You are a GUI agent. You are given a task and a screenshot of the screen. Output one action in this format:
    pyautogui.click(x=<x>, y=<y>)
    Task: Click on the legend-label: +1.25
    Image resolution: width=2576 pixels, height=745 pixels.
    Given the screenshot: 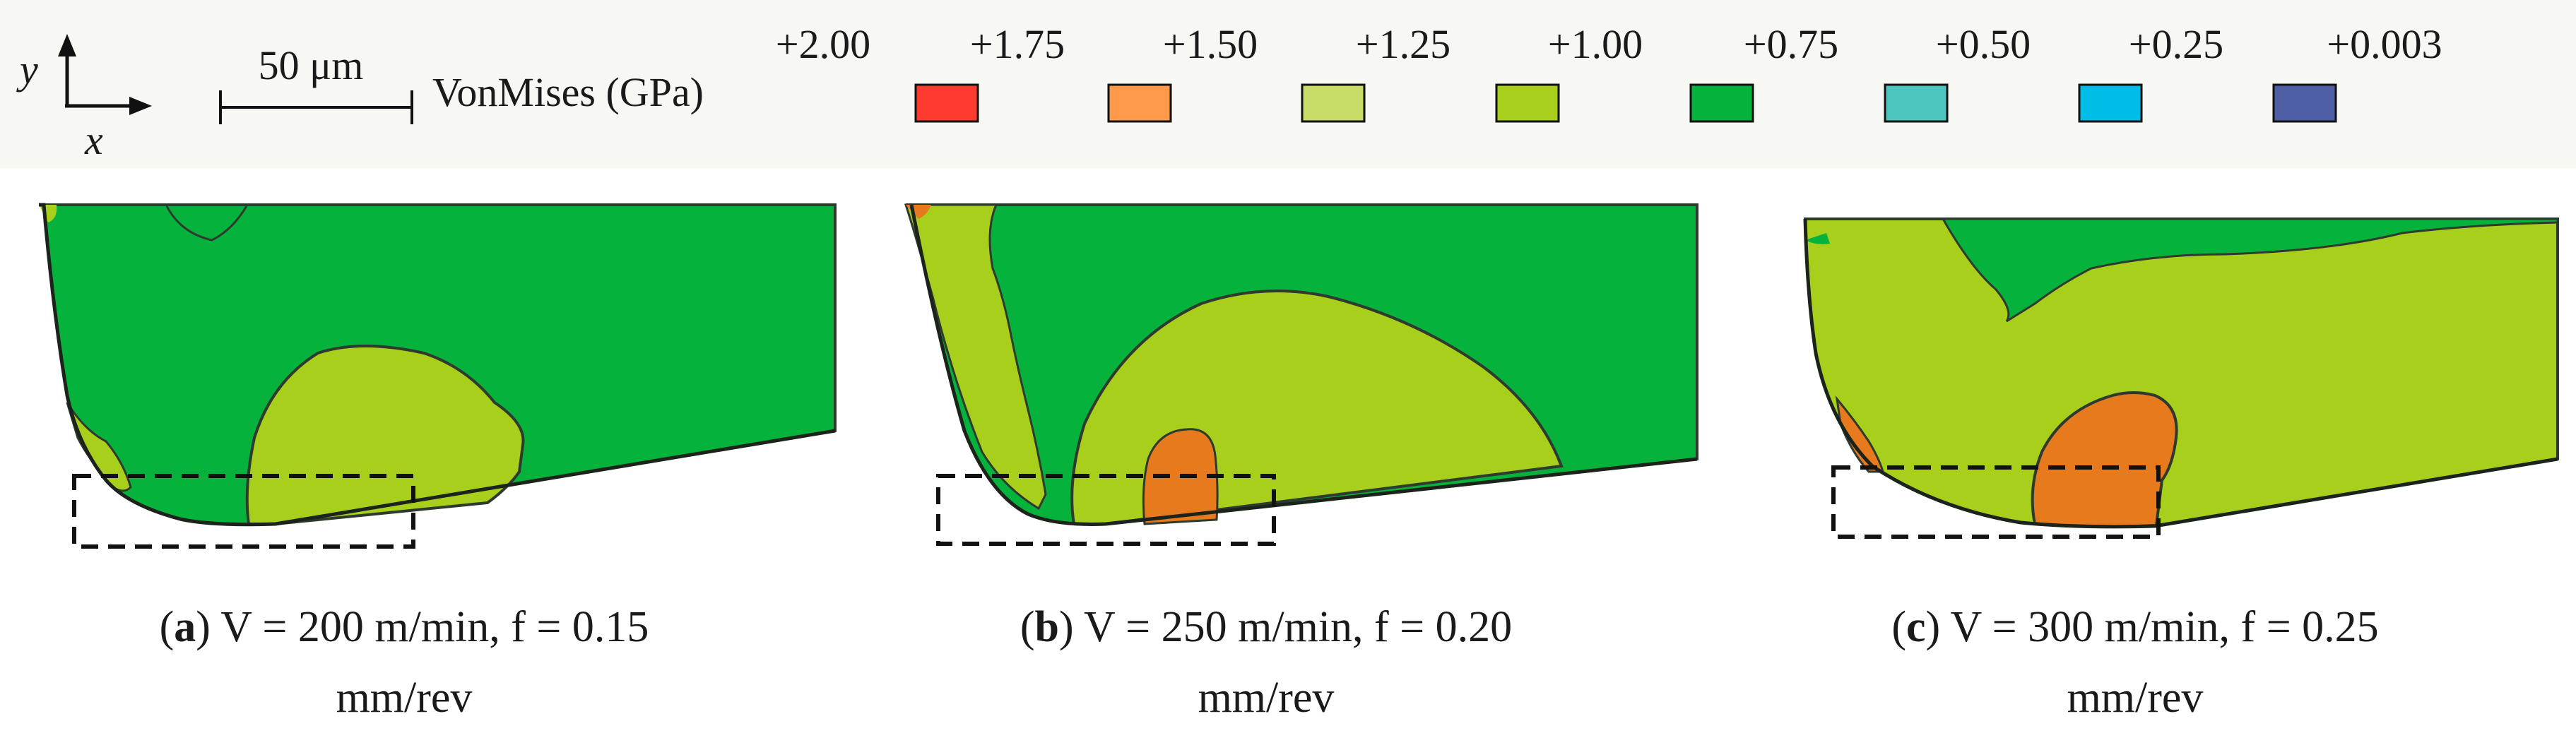 What is the action you would take?
    pyautogui.click(x=1403, y=44)
    